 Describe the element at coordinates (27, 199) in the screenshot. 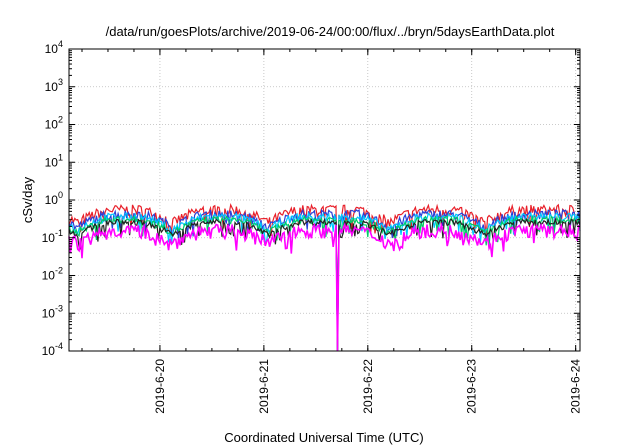

I see `y-axis-label: cSv/day` at that location.